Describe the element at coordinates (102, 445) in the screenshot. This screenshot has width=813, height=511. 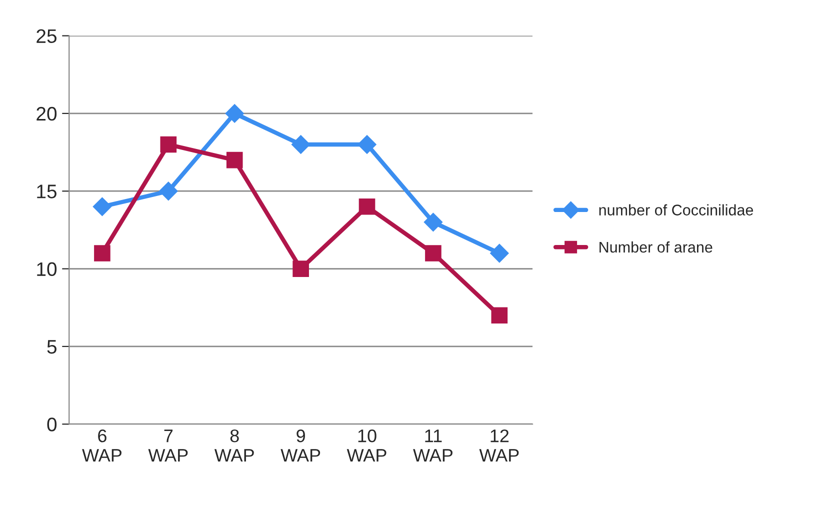
I see `x-tick-label: 6 WAP` at that location.